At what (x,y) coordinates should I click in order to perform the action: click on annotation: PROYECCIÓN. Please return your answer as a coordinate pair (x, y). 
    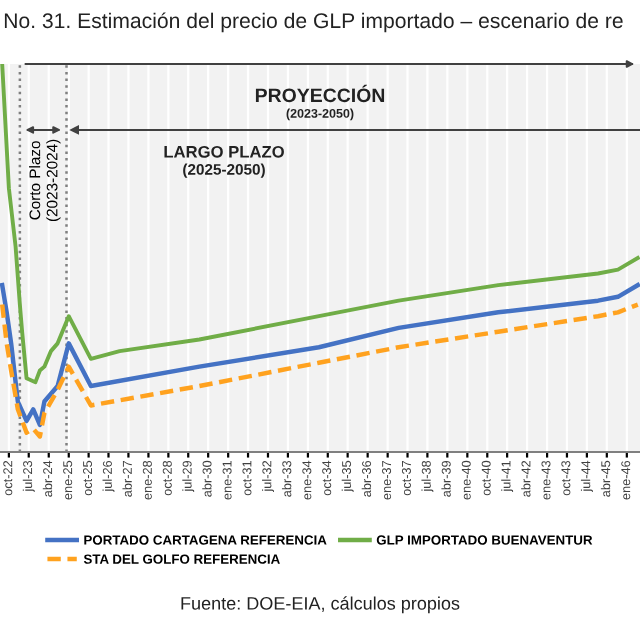
    Looking at the image, I should click on (320, 93).